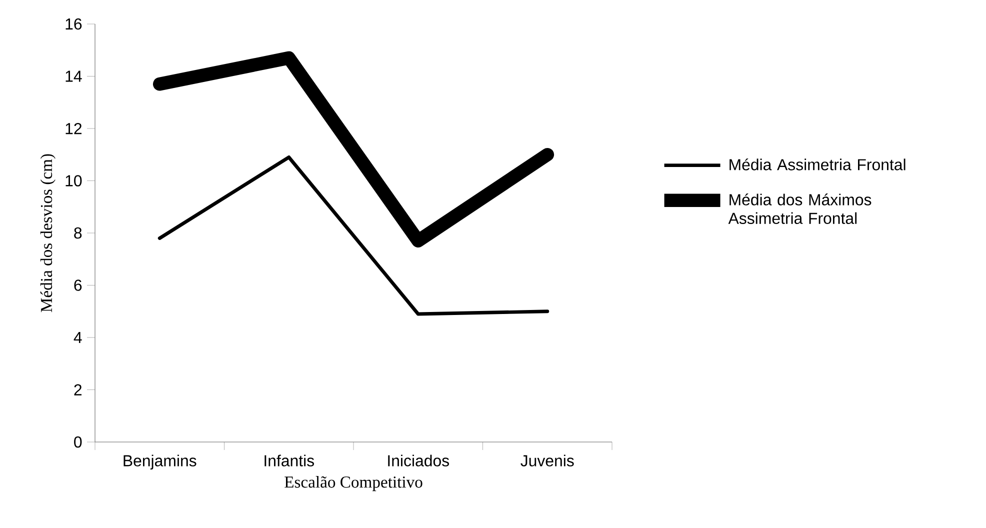 The width and height of the screenshot is (986, 528). What do you see at coordinates (353, 484) in the screenshot?
I see `x-axis-title: Escalão Competitivo` at bounding box center [353, 484].